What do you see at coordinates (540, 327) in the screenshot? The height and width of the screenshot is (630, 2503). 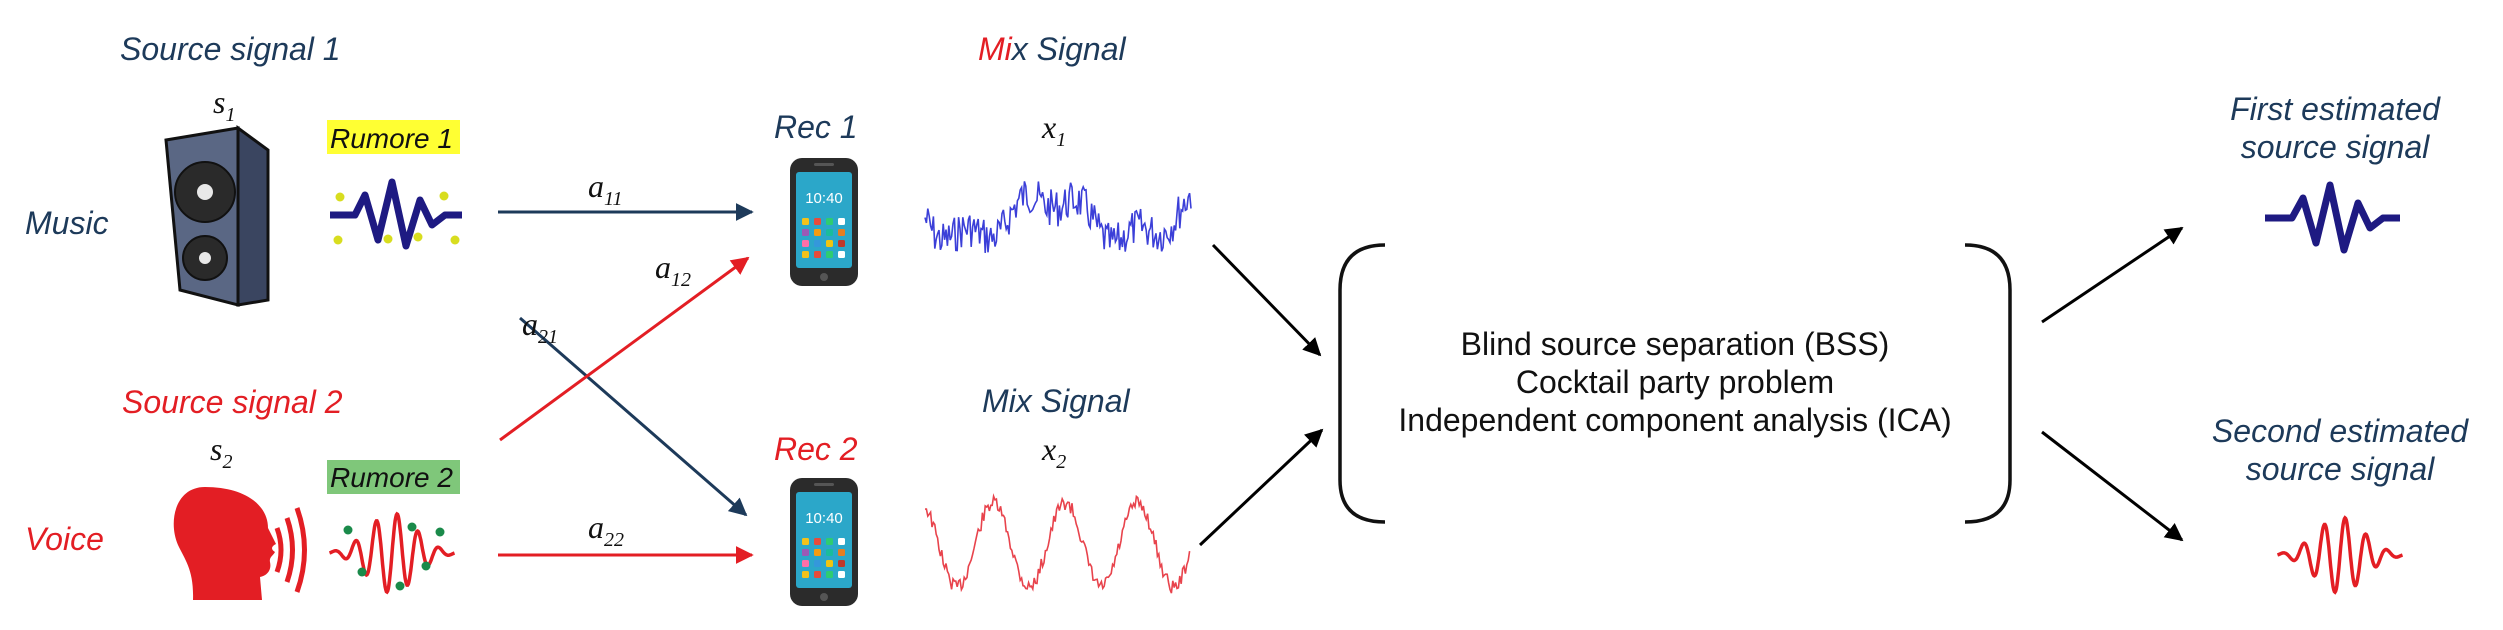 I see `coef-a21: a21` at bounding box center [540, 327].